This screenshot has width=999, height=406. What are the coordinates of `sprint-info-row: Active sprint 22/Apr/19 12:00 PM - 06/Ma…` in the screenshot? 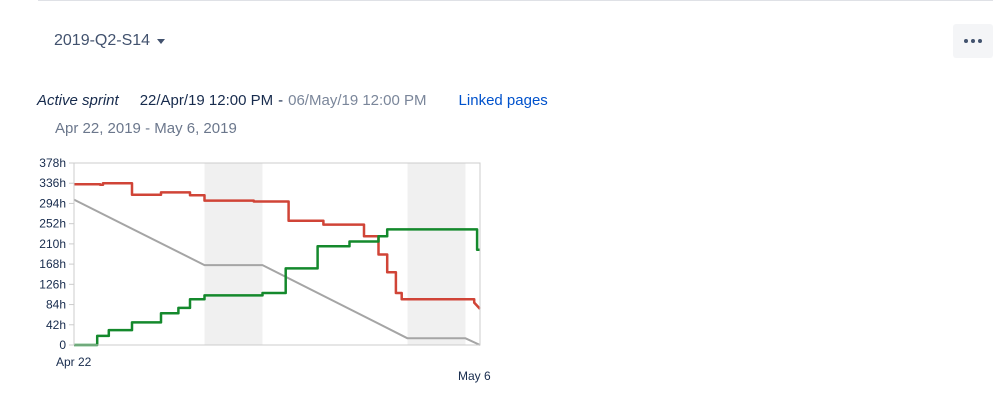 It's located at (292, 100).